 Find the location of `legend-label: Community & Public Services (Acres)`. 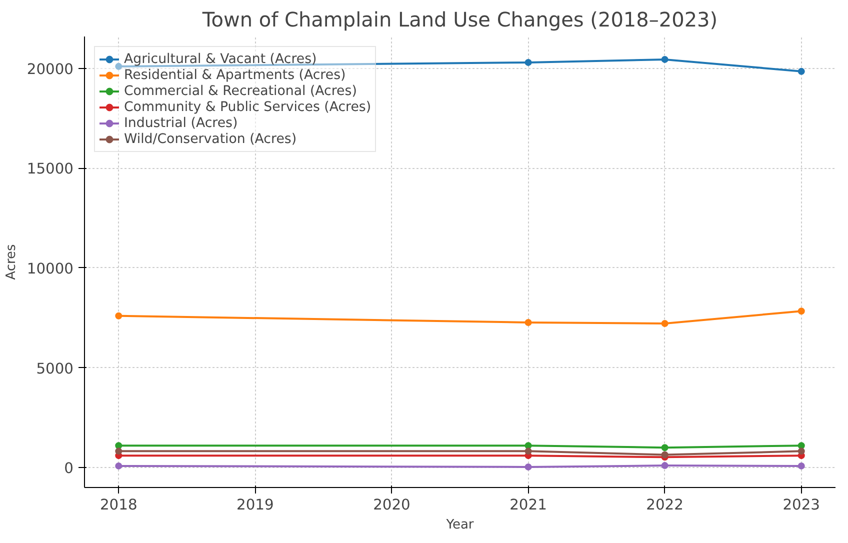

legend-label: Community & Public Services (Acres) is located at coordinates (248, 107).